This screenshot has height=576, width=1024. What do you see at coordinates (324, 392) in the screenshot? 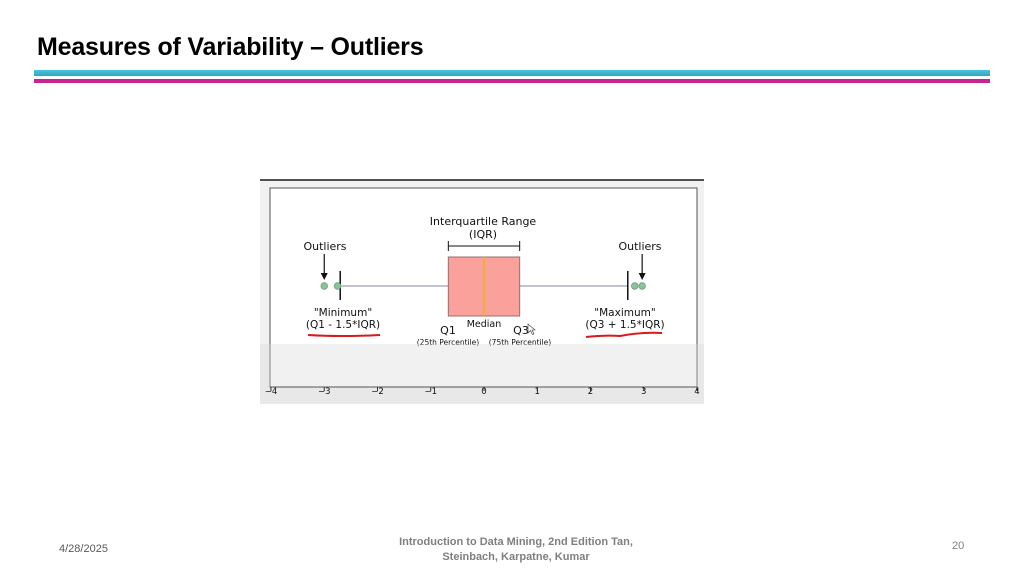
I see `x-tick-label: −3` at bounding box center [324, 392].